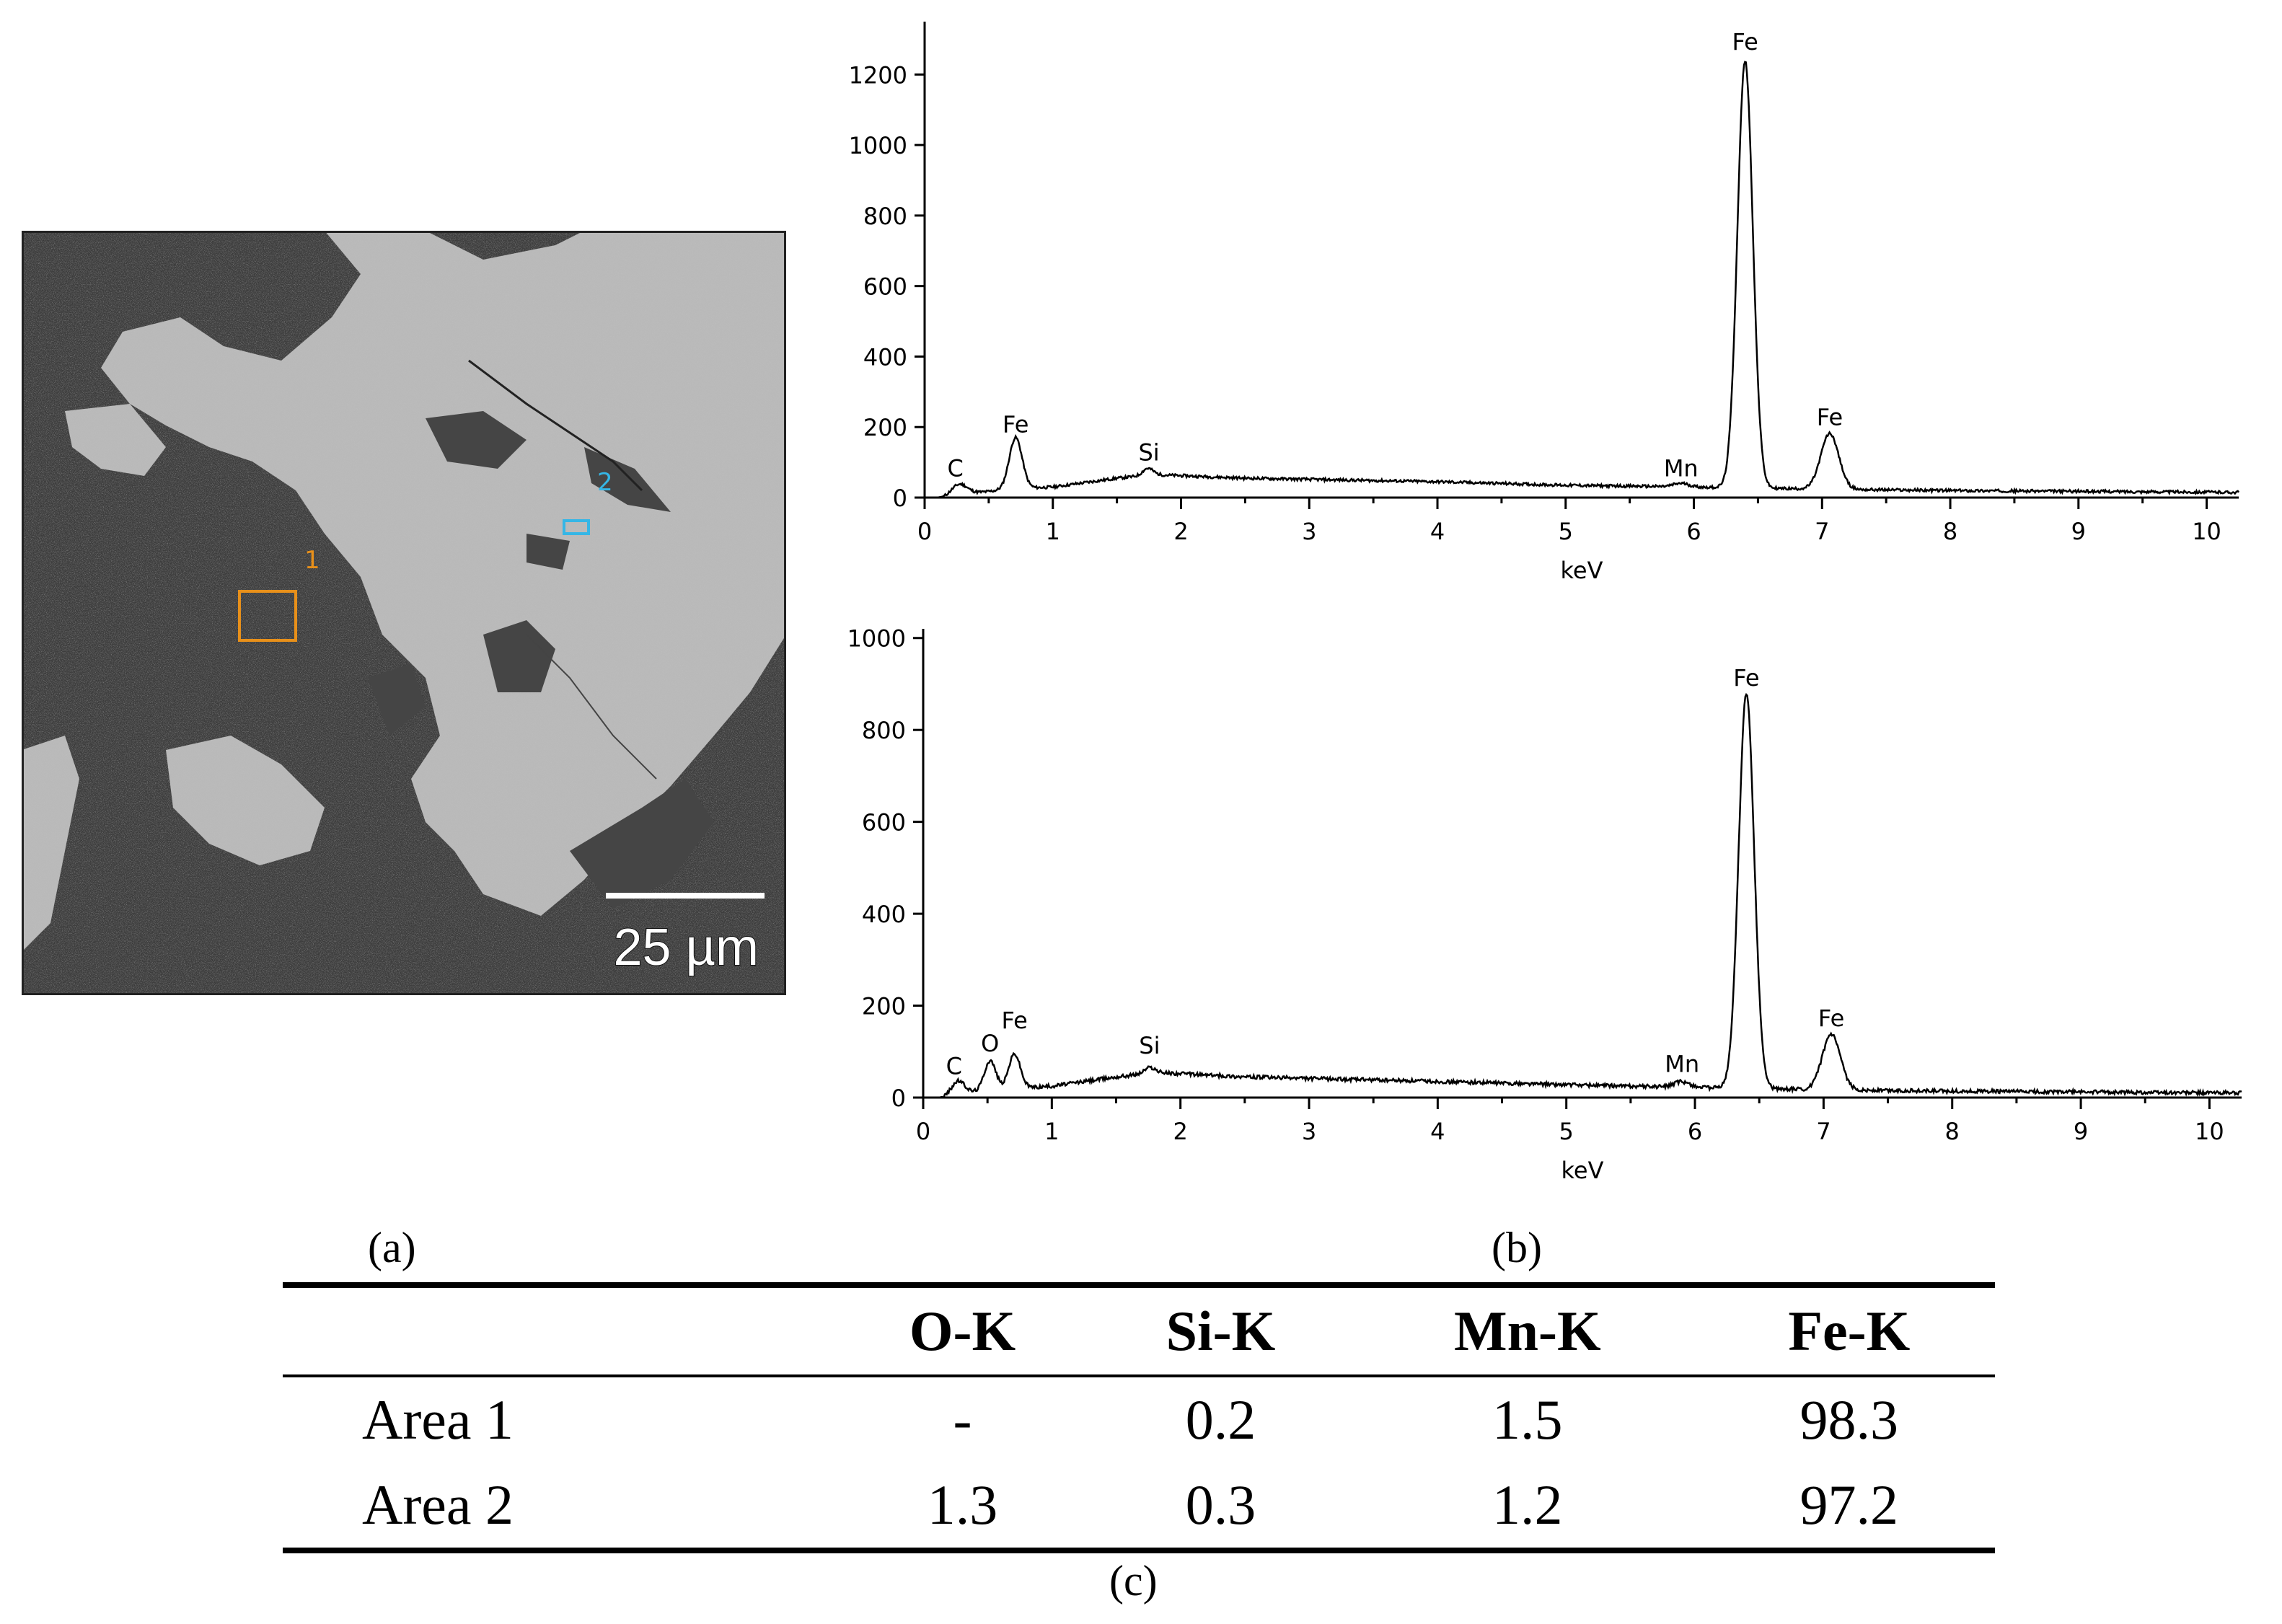 This screenshot has width=2282, height=1624. What do you see at coordinates (1849, 1507) in the screenshot?
I see `table-cell: 97.2` at bounding box center [1849, 1507].